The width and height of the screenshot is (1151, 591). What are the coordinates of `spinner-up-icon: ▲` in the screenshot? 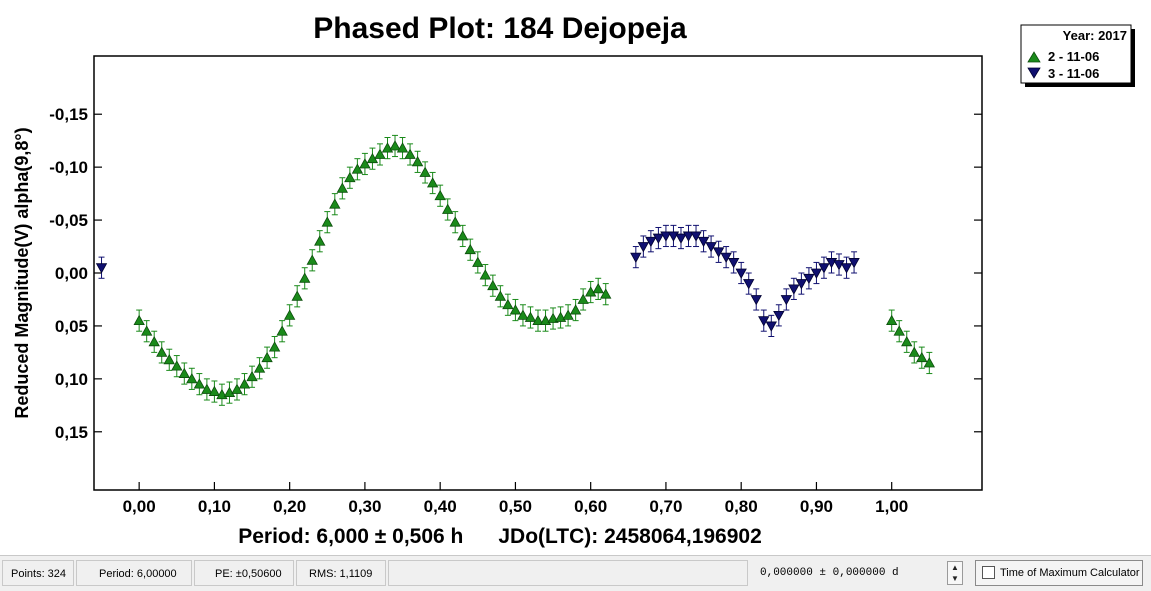 It's located at (955, 567).